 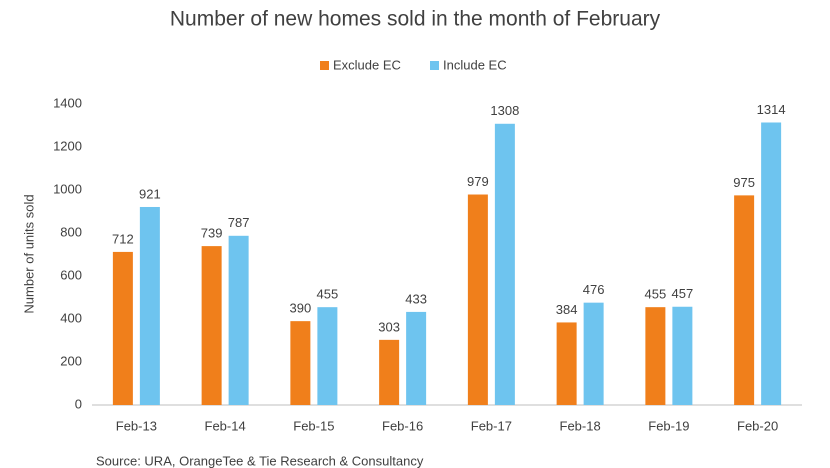 I want to click on value-label: 433, so click(x=416, y=298).